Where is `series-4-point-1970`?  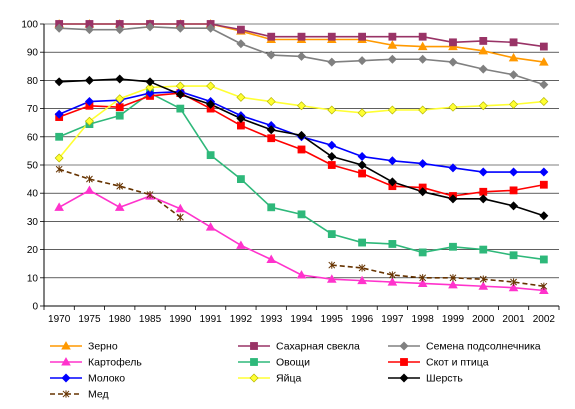 series-4-point-1970 is located at coordinates (59, 136).